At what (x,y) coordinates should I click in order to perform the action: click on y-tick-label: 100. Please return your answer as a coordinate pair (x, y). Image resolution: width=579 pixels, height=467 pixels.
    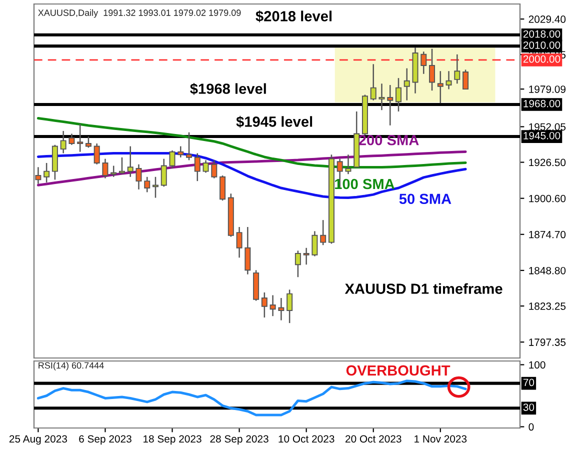
    Looking at the image, I should click on (537, 365).